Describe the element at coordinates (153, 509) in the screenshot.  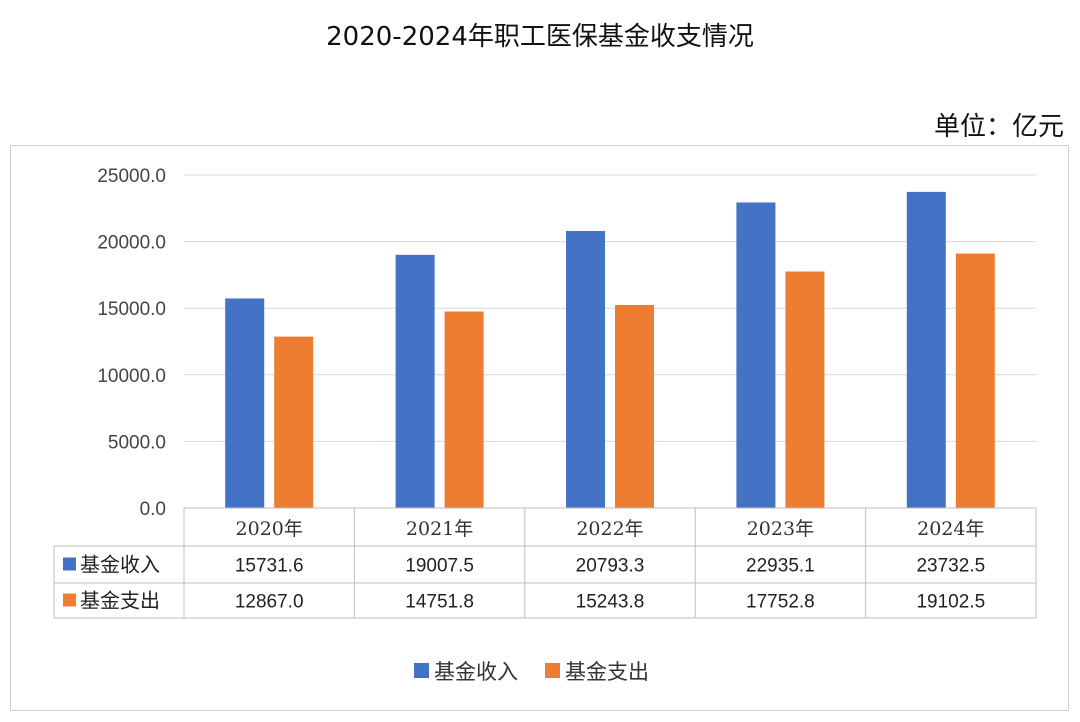
I see `y-tick-label: 0.0` at that location.